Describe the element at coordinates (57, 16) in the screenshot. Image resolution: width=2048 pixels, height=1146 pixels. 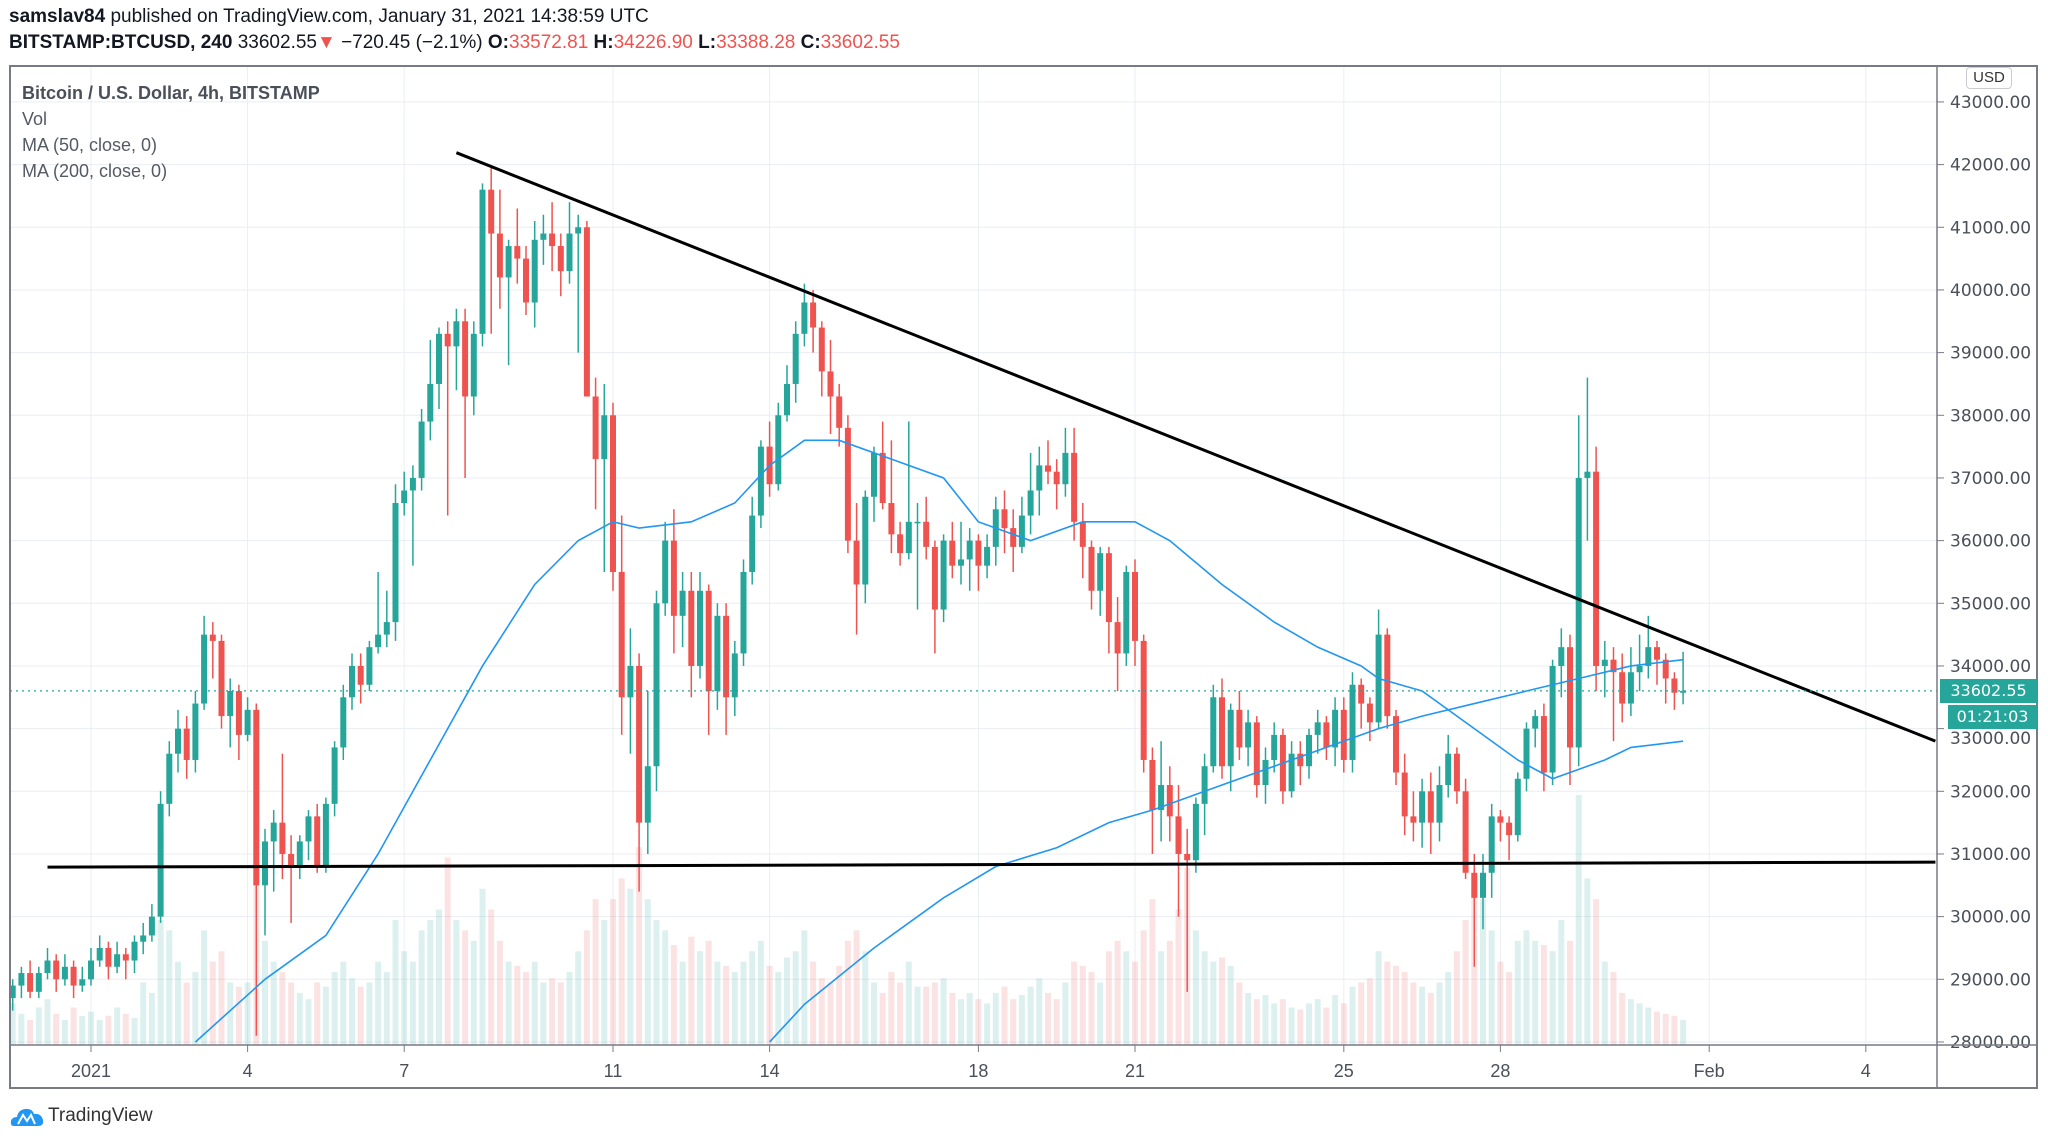
I see `author: samslav84` at that location.